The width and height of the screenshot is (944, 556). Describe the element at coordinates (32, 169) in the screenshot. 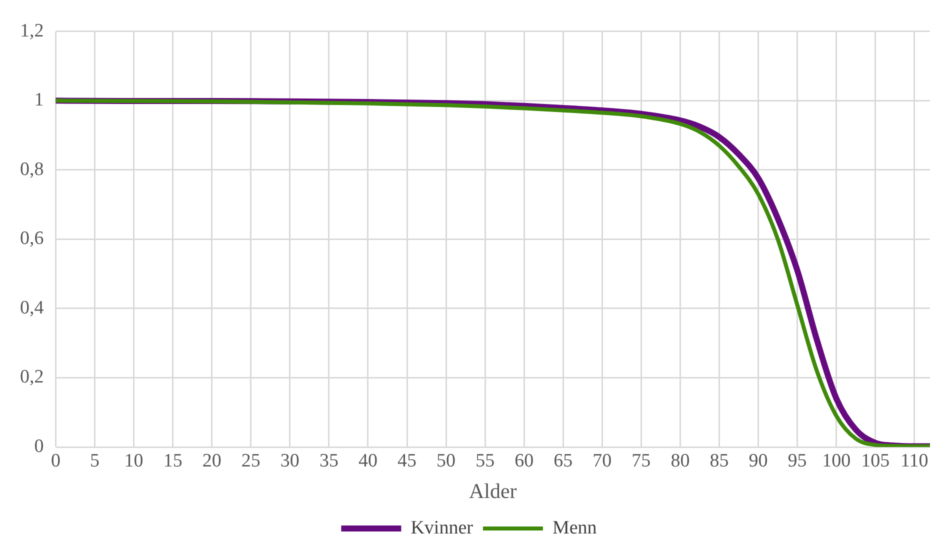

I see `y-tick-label: 0,8` at that location.